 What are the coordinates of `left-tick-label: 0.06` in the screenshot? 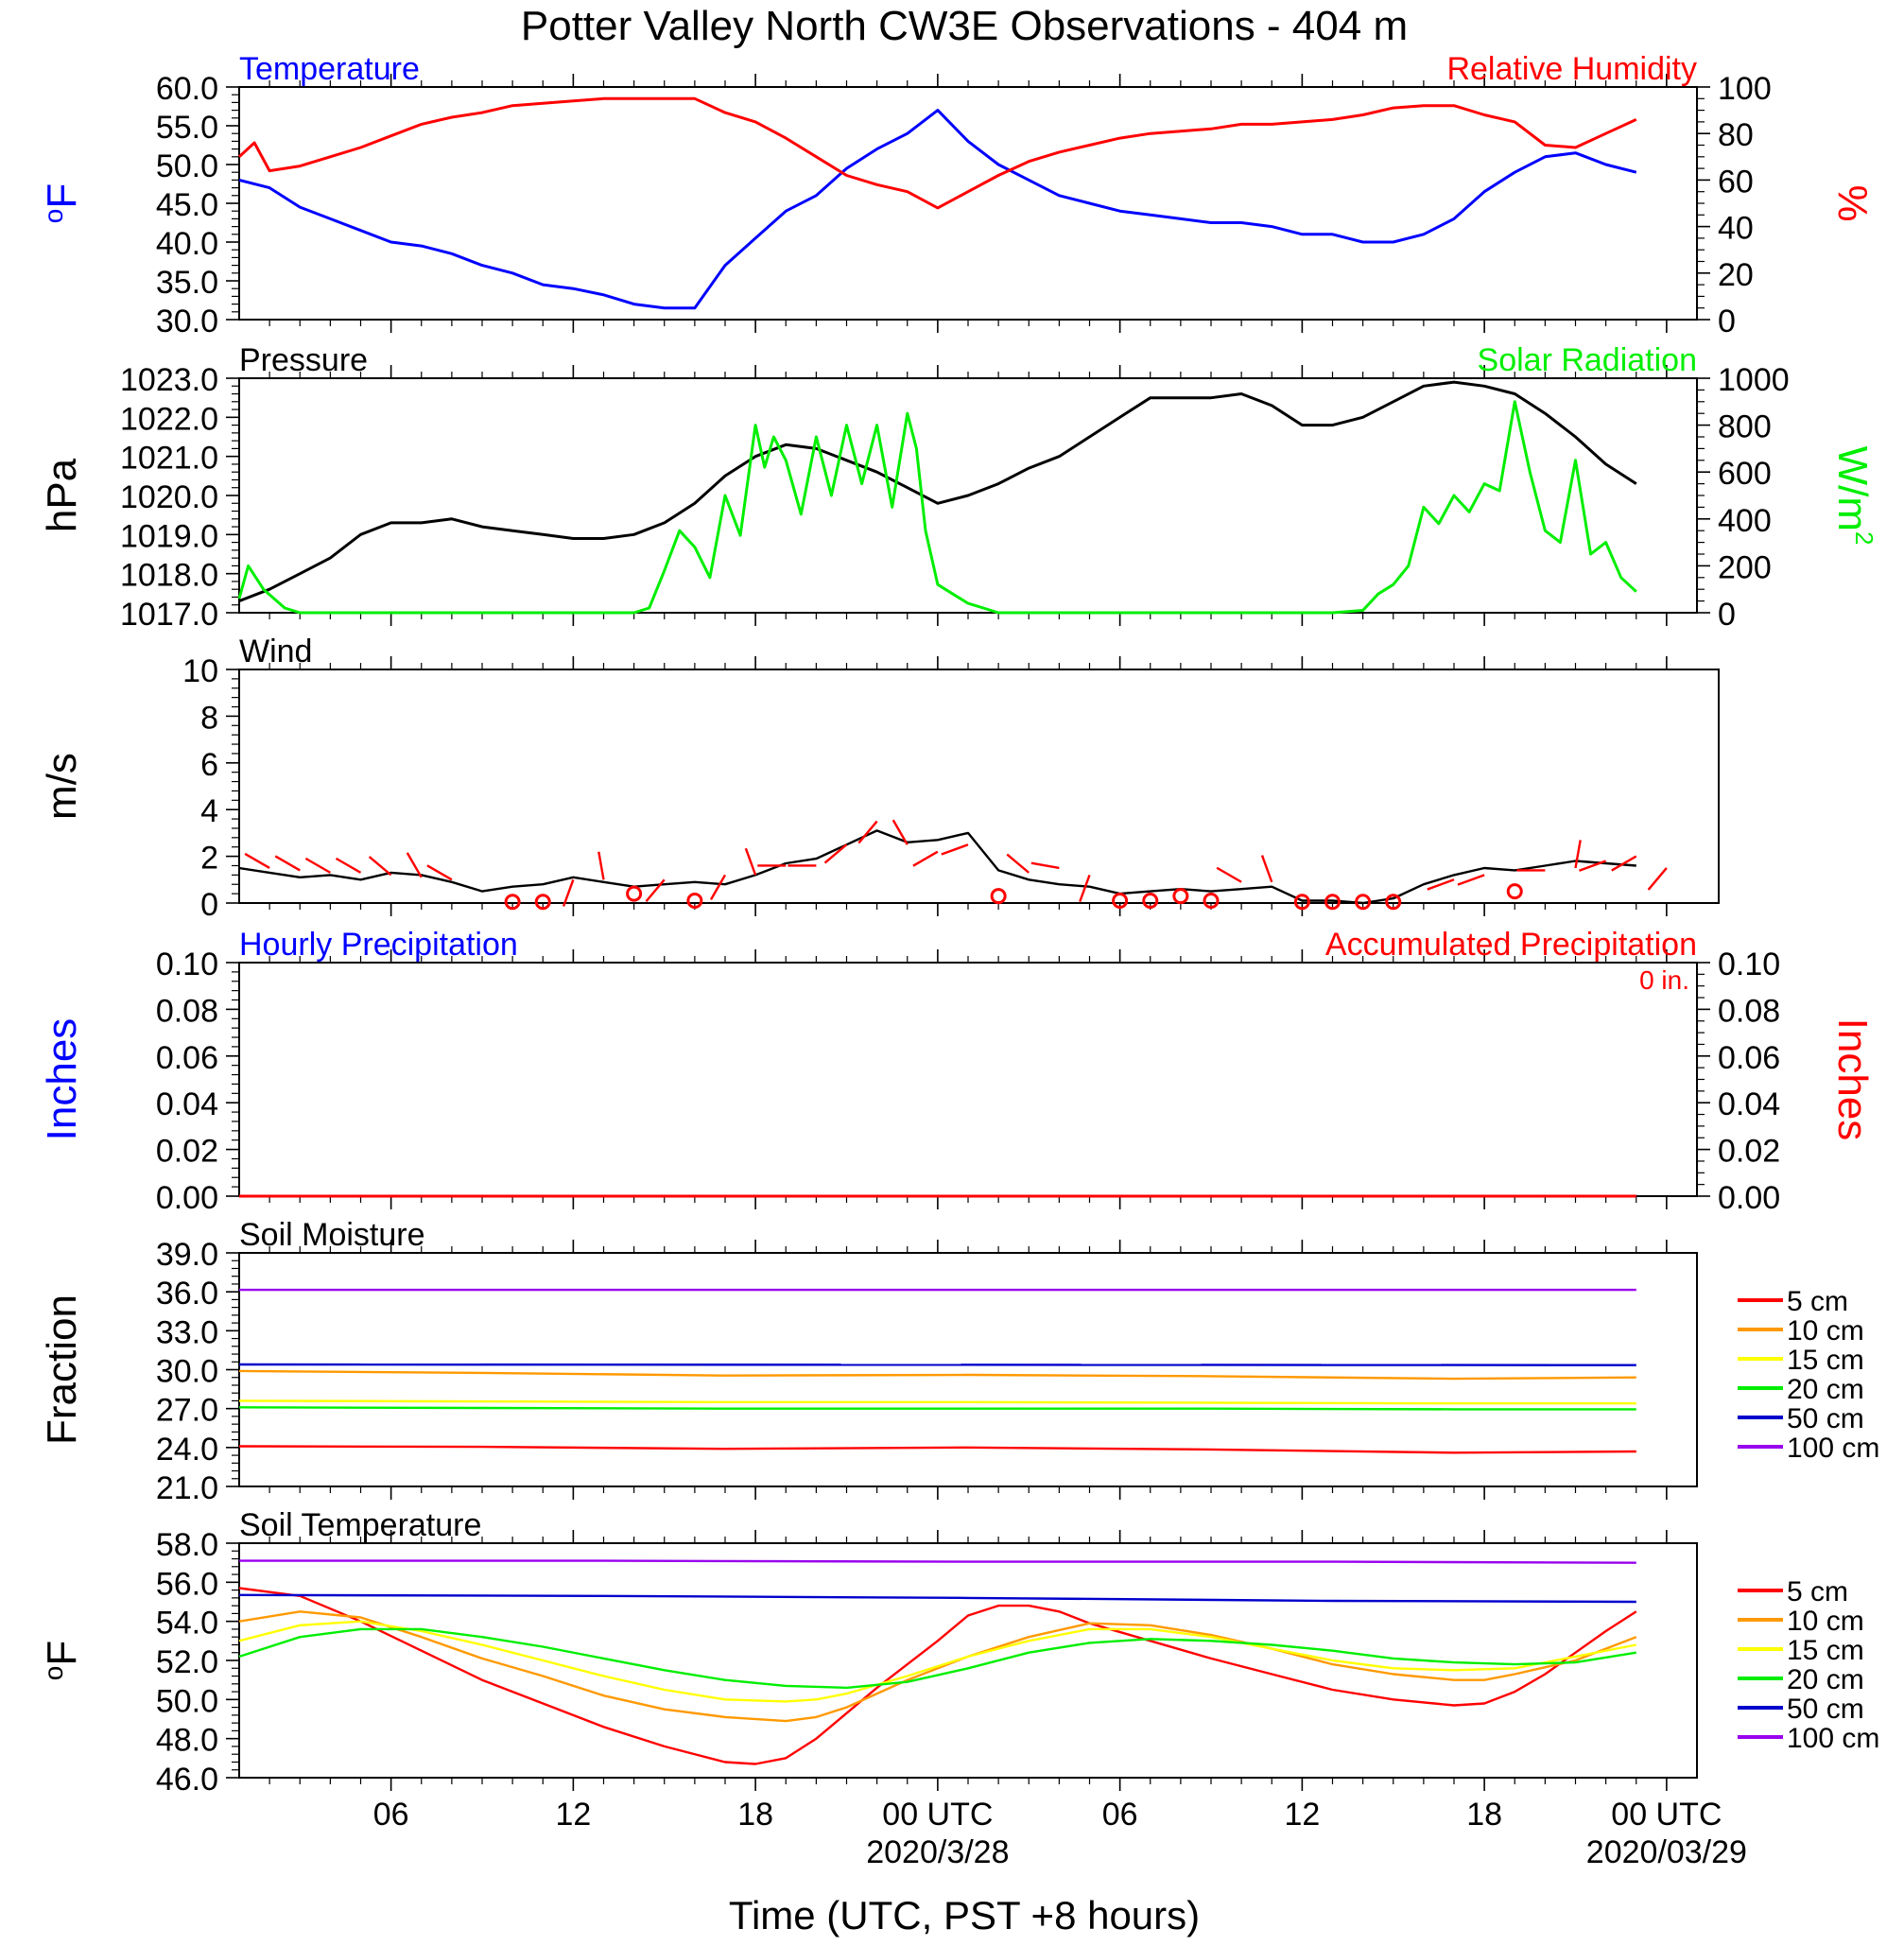 It's located at (187, 1058).